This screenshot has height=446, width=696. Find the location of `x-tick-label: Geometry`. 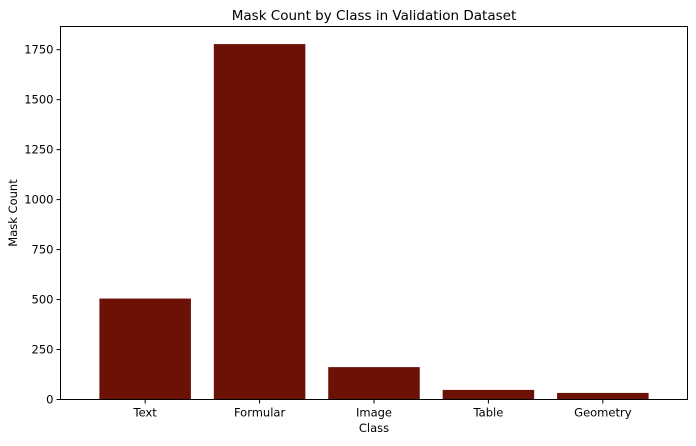

x-tick-label: Geometry is located at coordinates (603, 413).